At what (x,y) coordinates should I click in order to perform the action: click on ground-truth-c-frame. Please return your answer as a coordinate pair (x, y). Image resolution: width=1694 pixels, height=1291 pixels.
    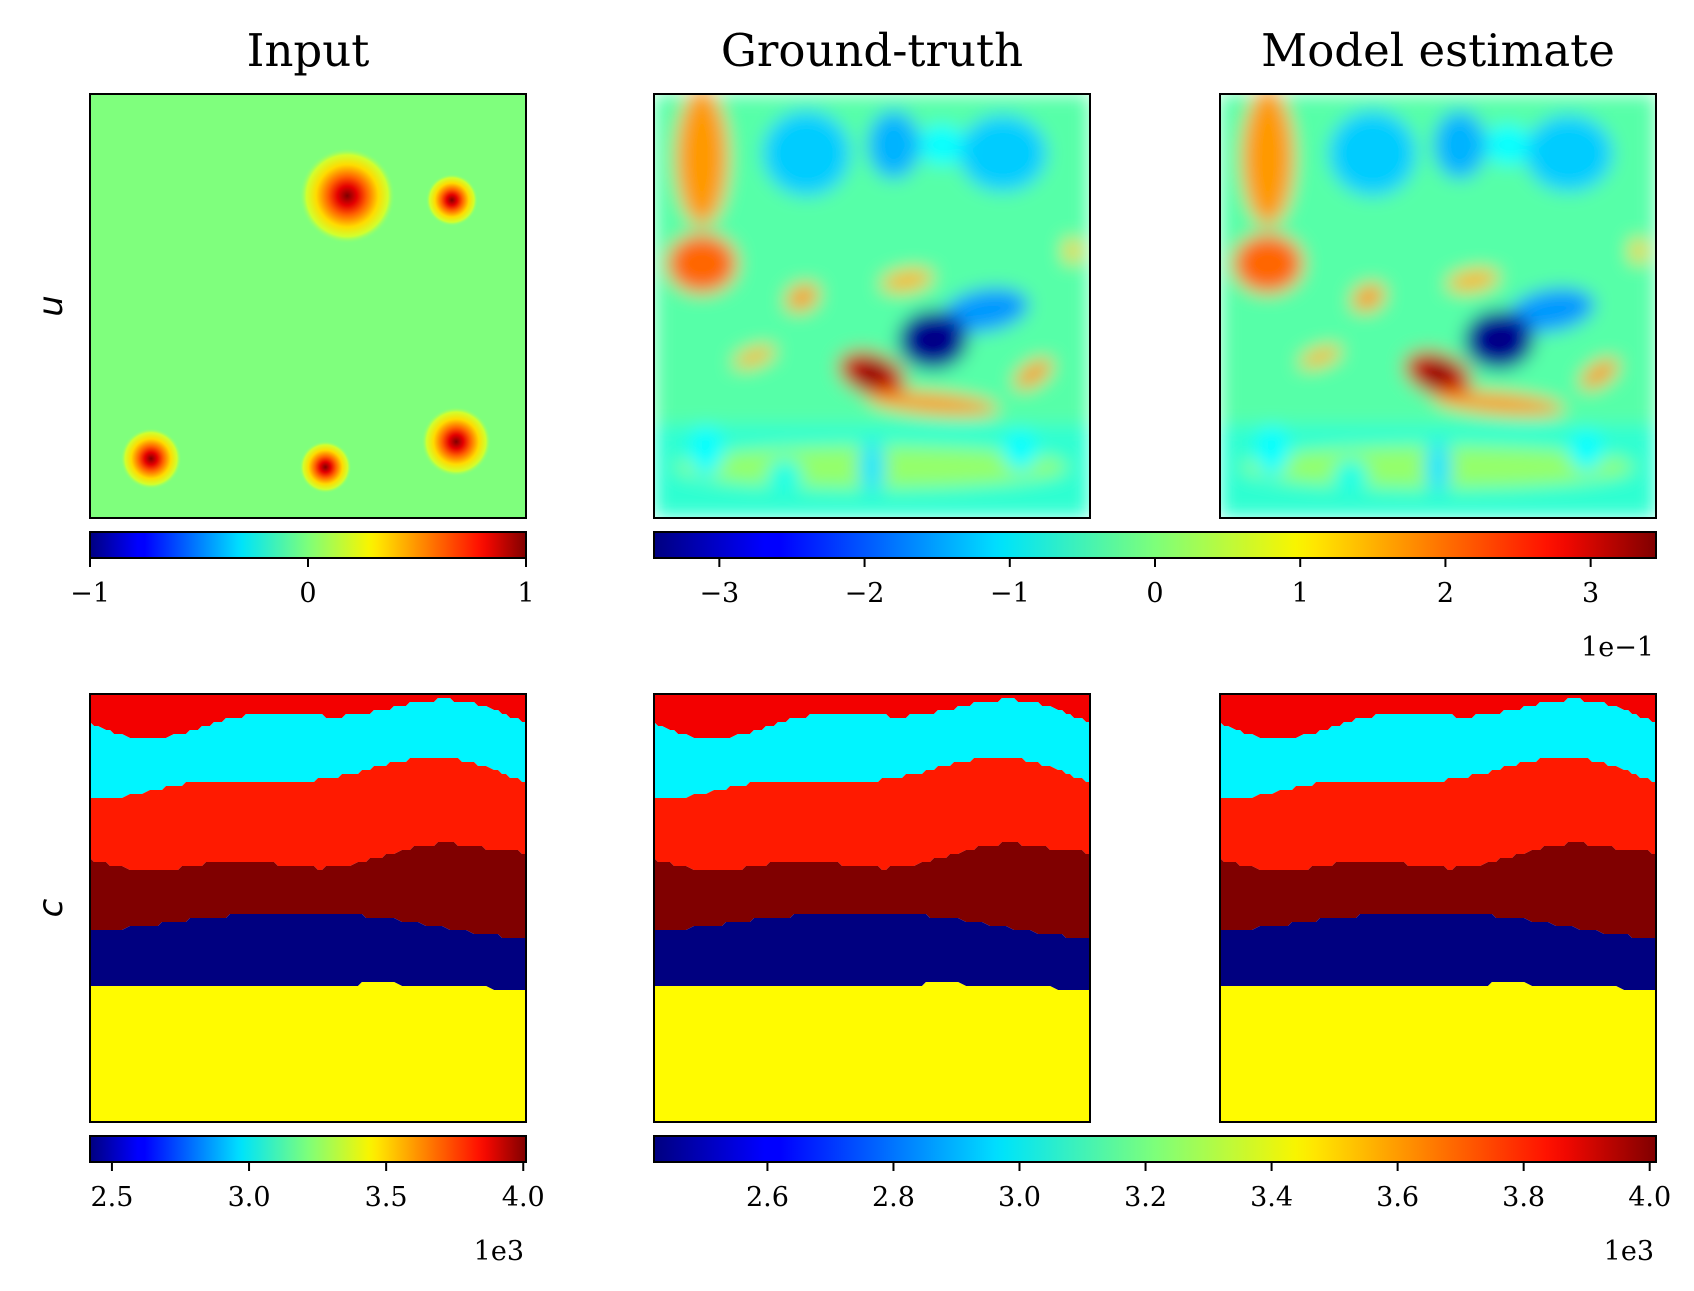
    Looking at the image, I should click on (872, 908).